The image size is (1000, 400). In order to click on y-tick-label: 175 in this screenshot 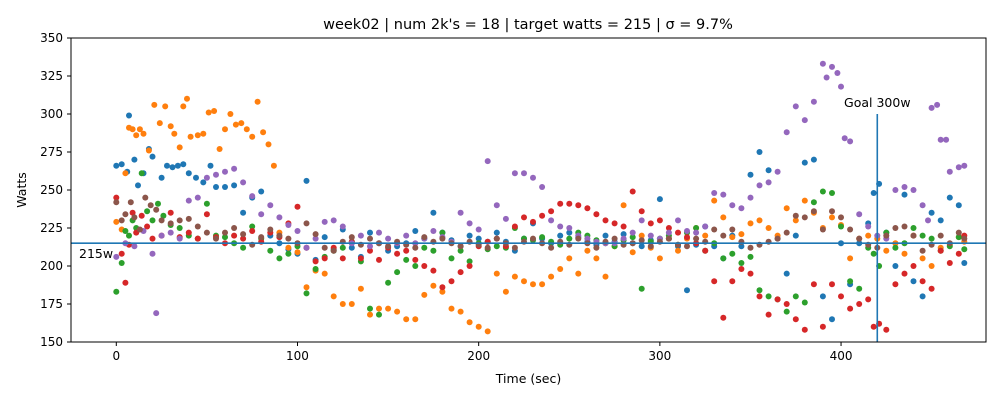, I will do `click(51, 304)`.